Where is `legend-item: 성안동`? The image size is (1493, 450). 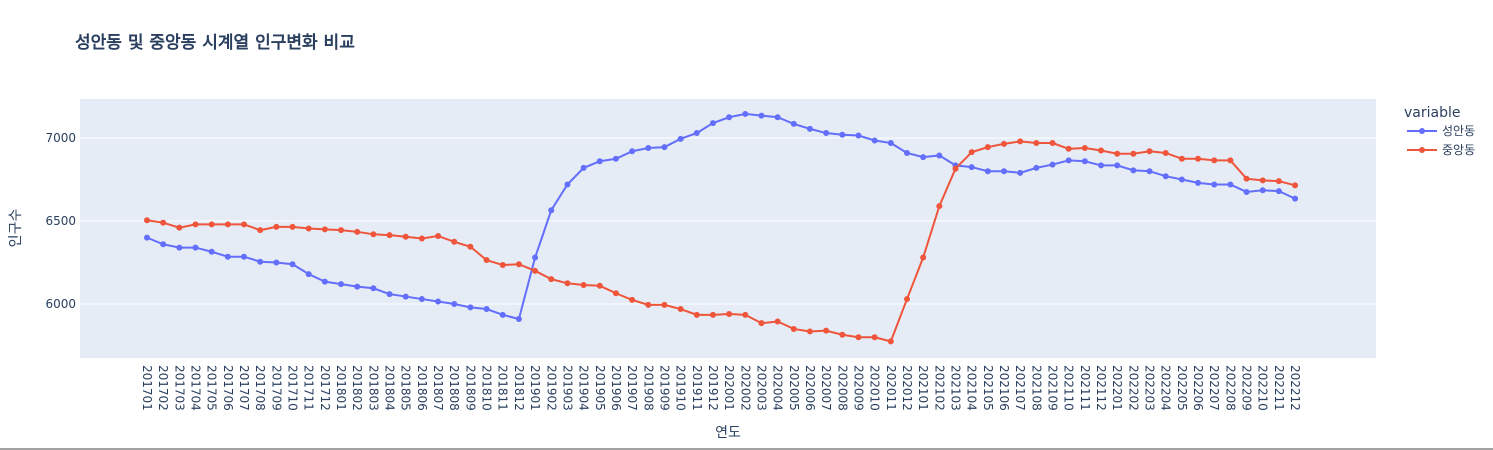 legend-item: 성안동 is located at coordinates (1441, 131).